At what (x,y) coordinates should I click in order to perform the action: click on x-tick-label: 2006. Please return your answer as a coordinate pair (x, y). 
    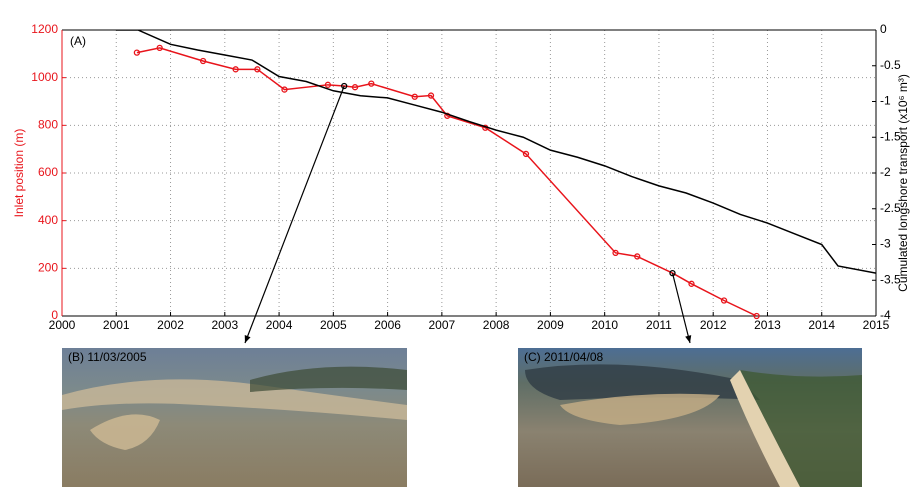
    Looking at the image, I should click on (387, 325).